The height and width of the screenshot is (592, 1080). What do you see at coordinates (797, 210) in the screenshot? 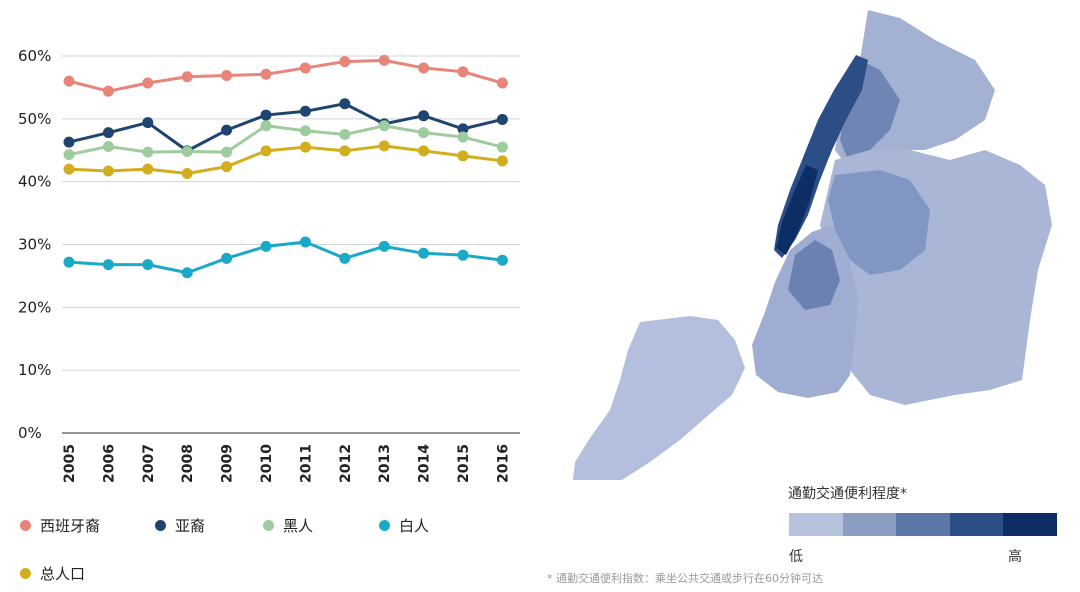
I see `map-midtown` at bounding box center [797, 210].